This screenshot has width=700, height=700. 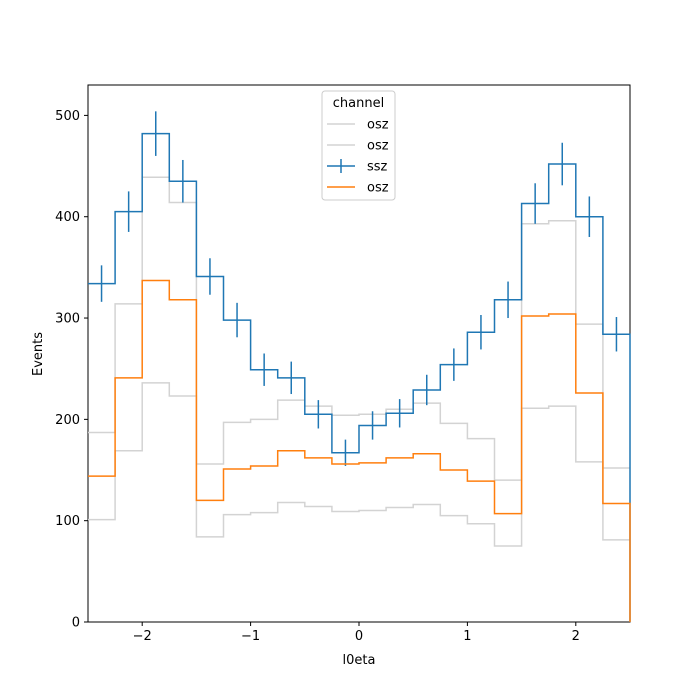 What do you see at coordinates (67, 116) in the screenshot?
I see `y-tick-label: 500` at bounding box center [67, 116].